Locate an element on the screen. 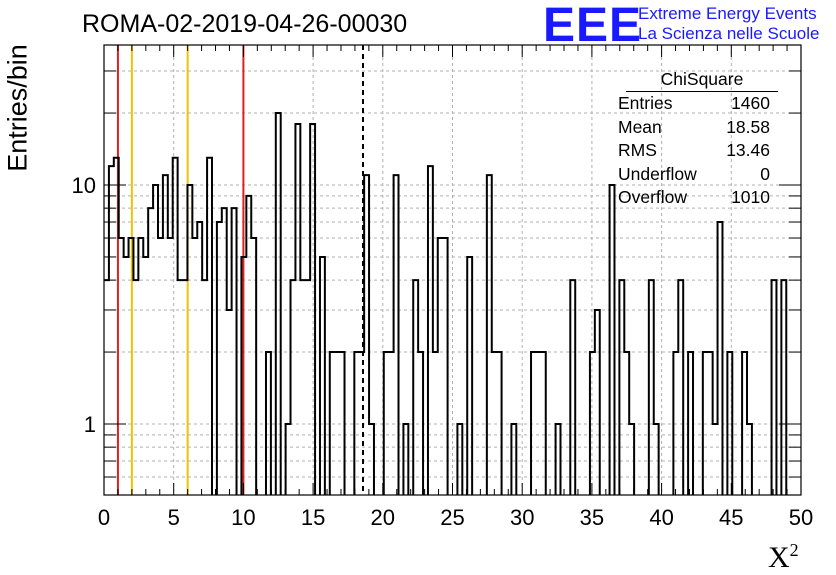 The image size is (836, 575). x-tick-label: 40 is located at coordinates (661, 517).